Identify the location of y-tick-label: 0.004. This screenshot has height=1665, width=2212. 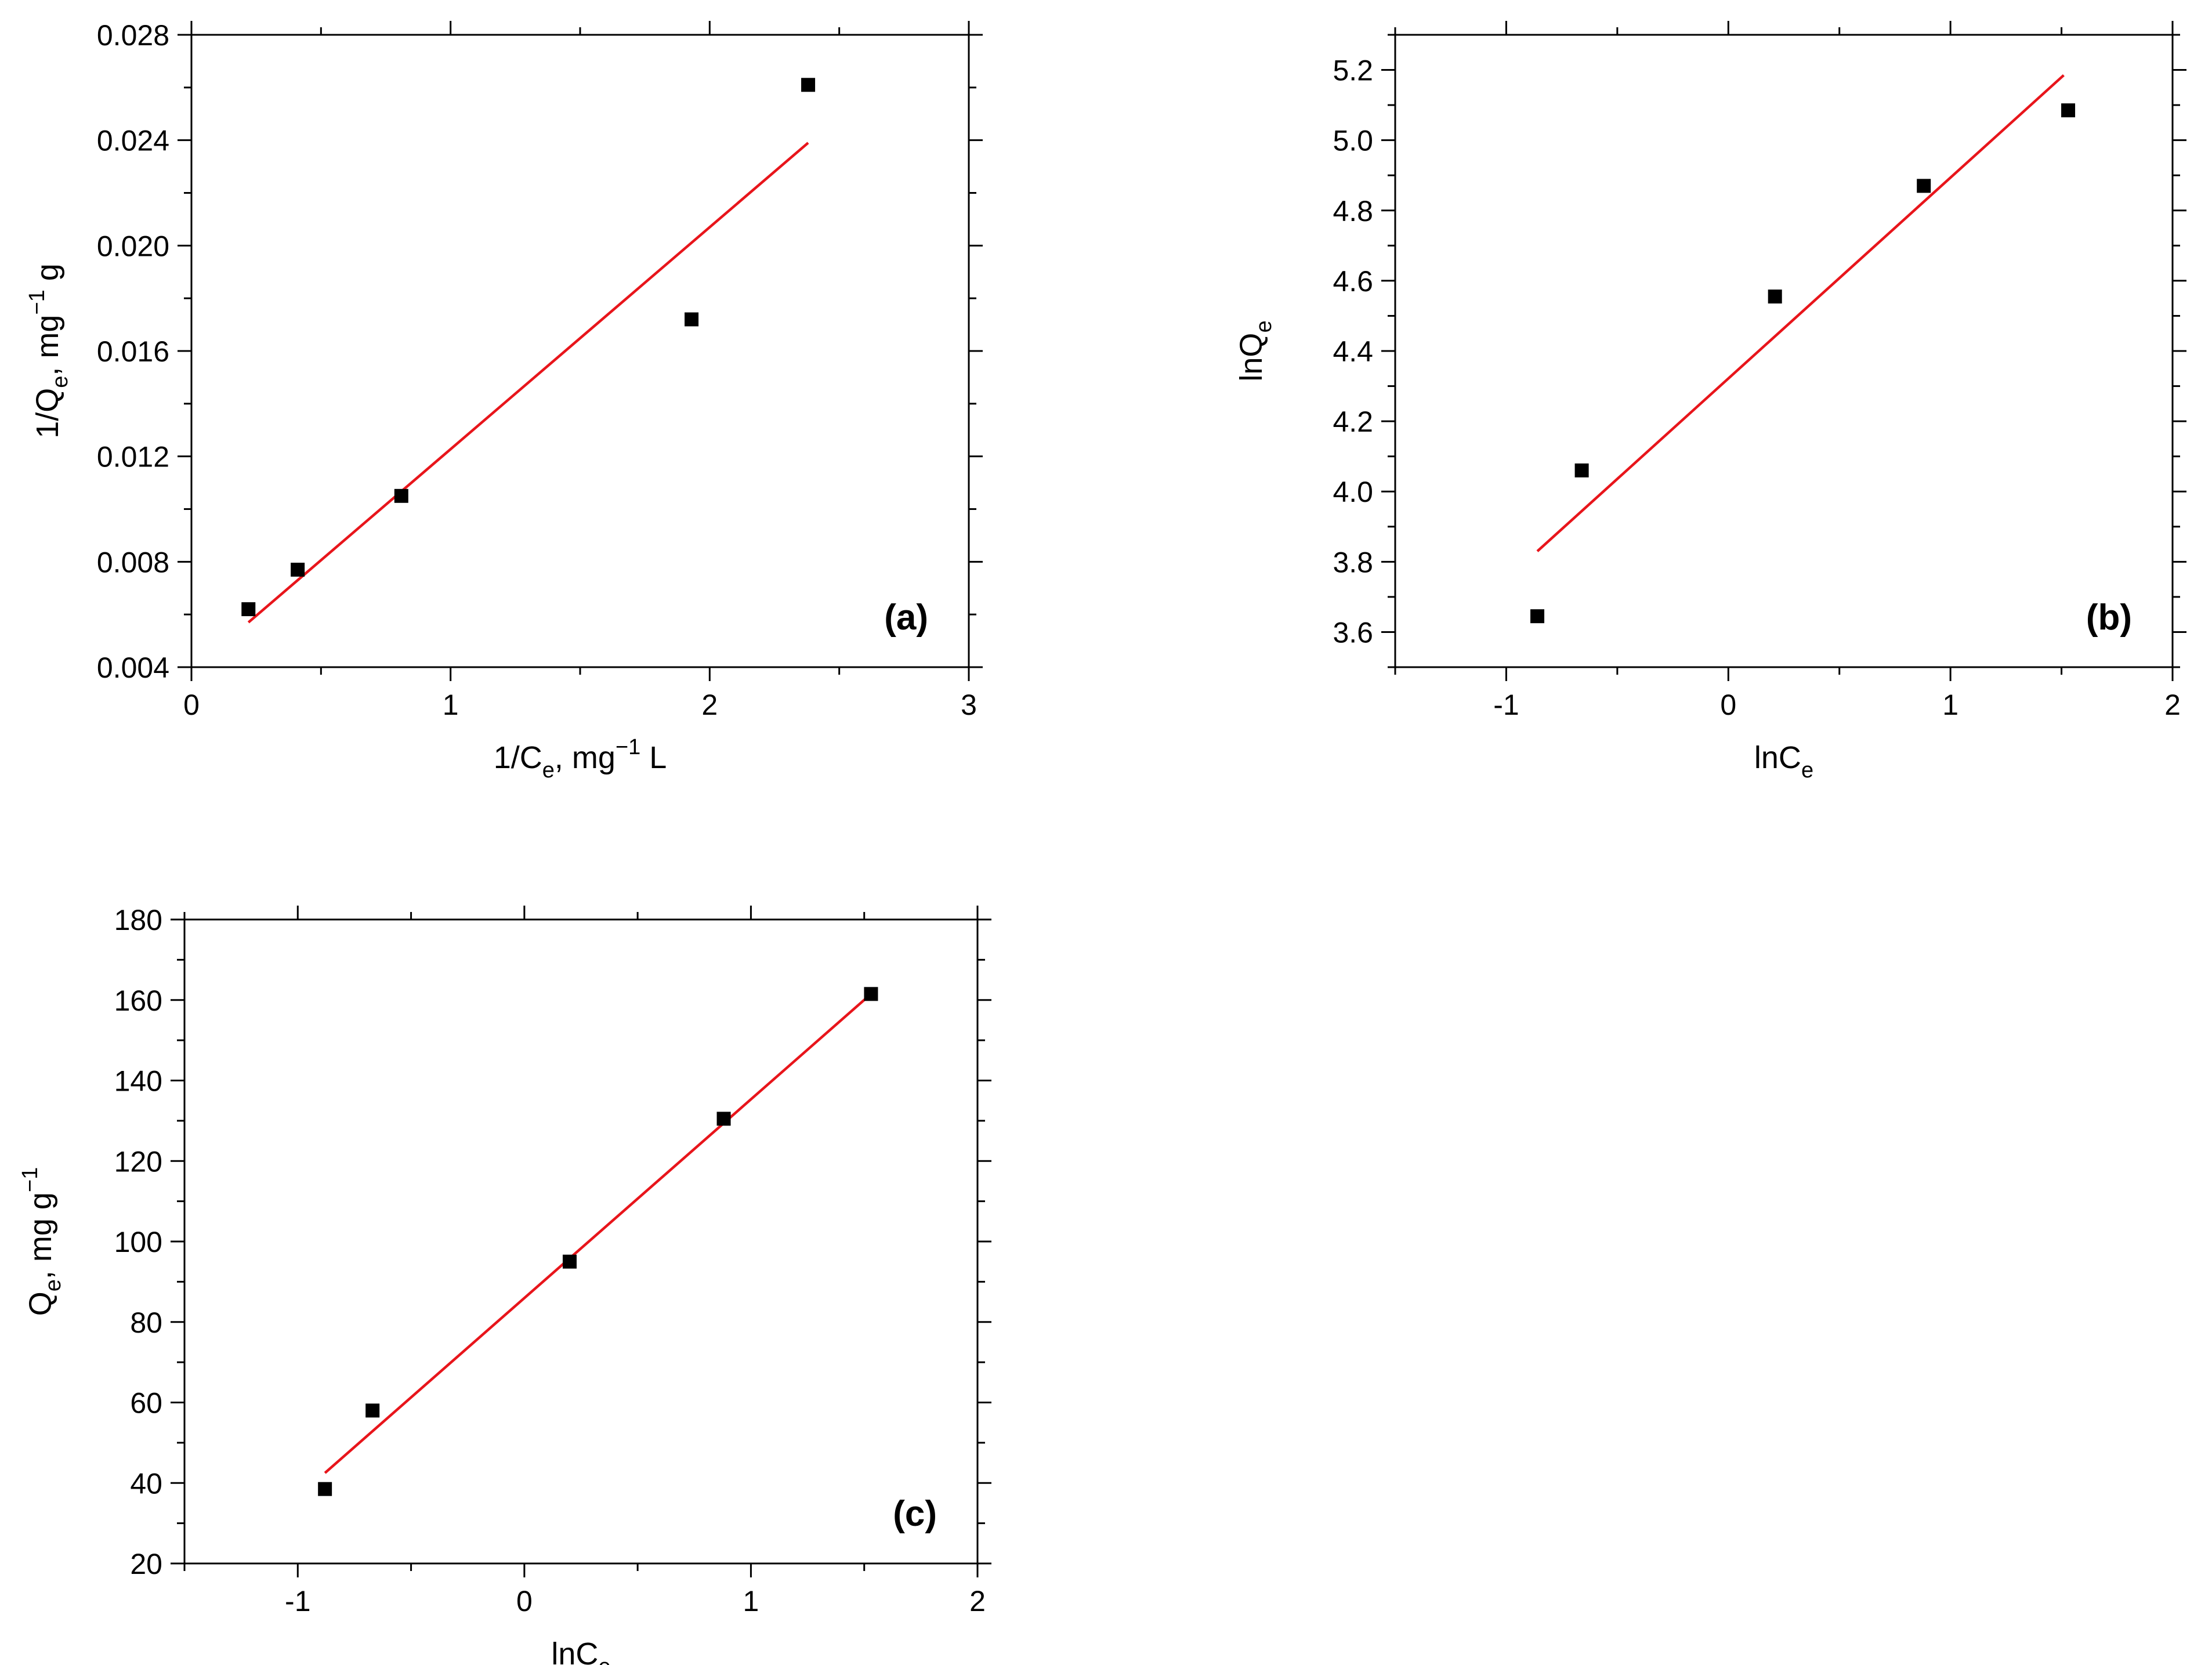
(133, 668).